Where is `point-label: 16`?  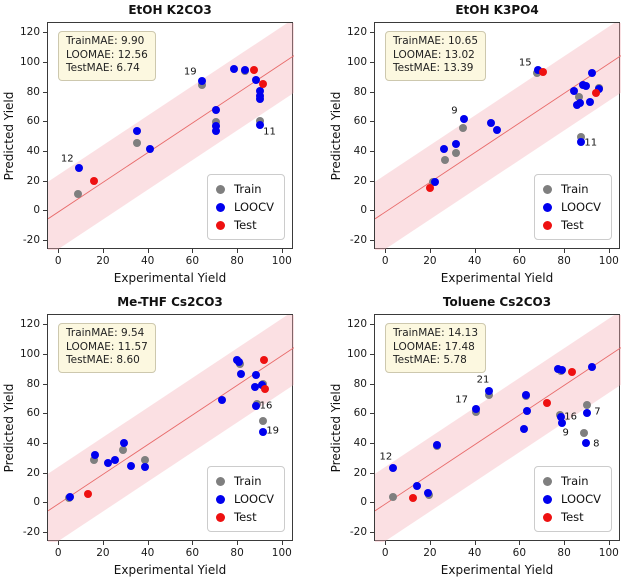 point-label: 16 is located at coordinates (570, 417).